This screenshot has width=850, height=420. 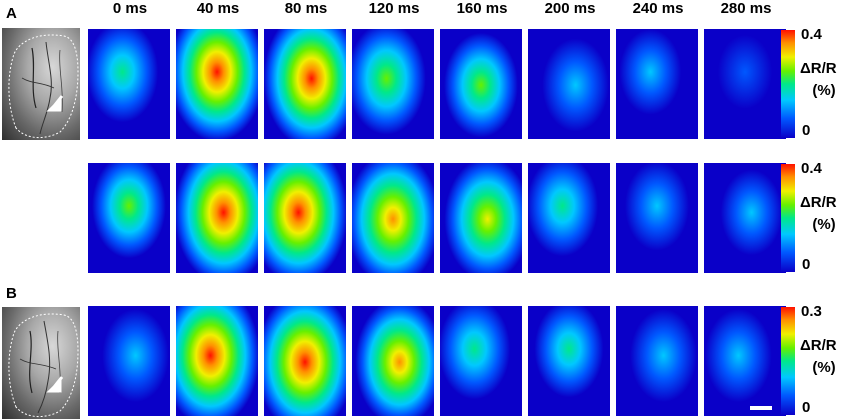 I want to click on colorbar-a1-unit: (%), so click(x=824, y=90).